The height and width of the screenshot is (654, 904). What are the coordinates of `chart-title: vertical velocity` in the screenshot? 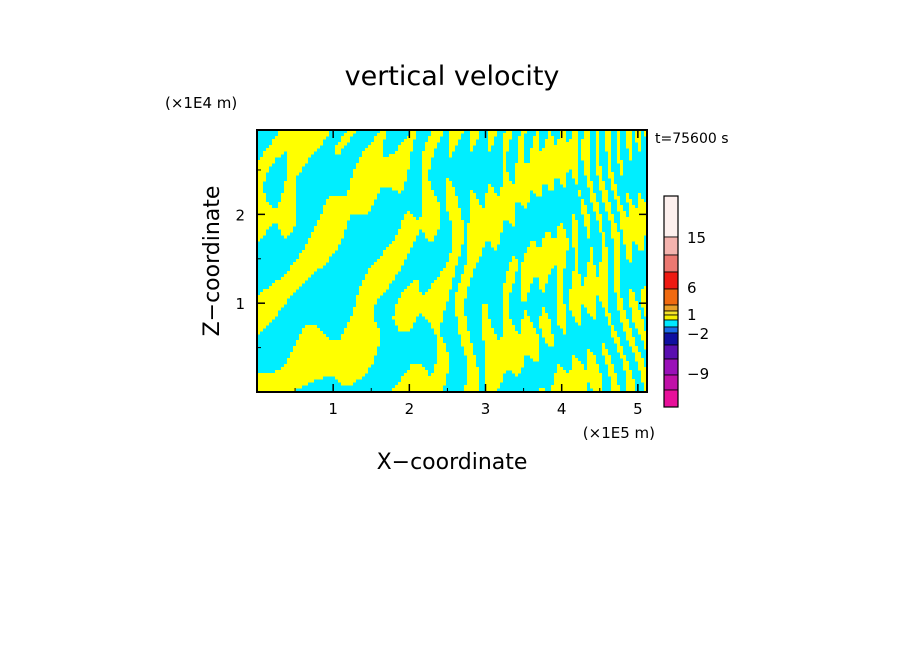 It's located at (452, 76).